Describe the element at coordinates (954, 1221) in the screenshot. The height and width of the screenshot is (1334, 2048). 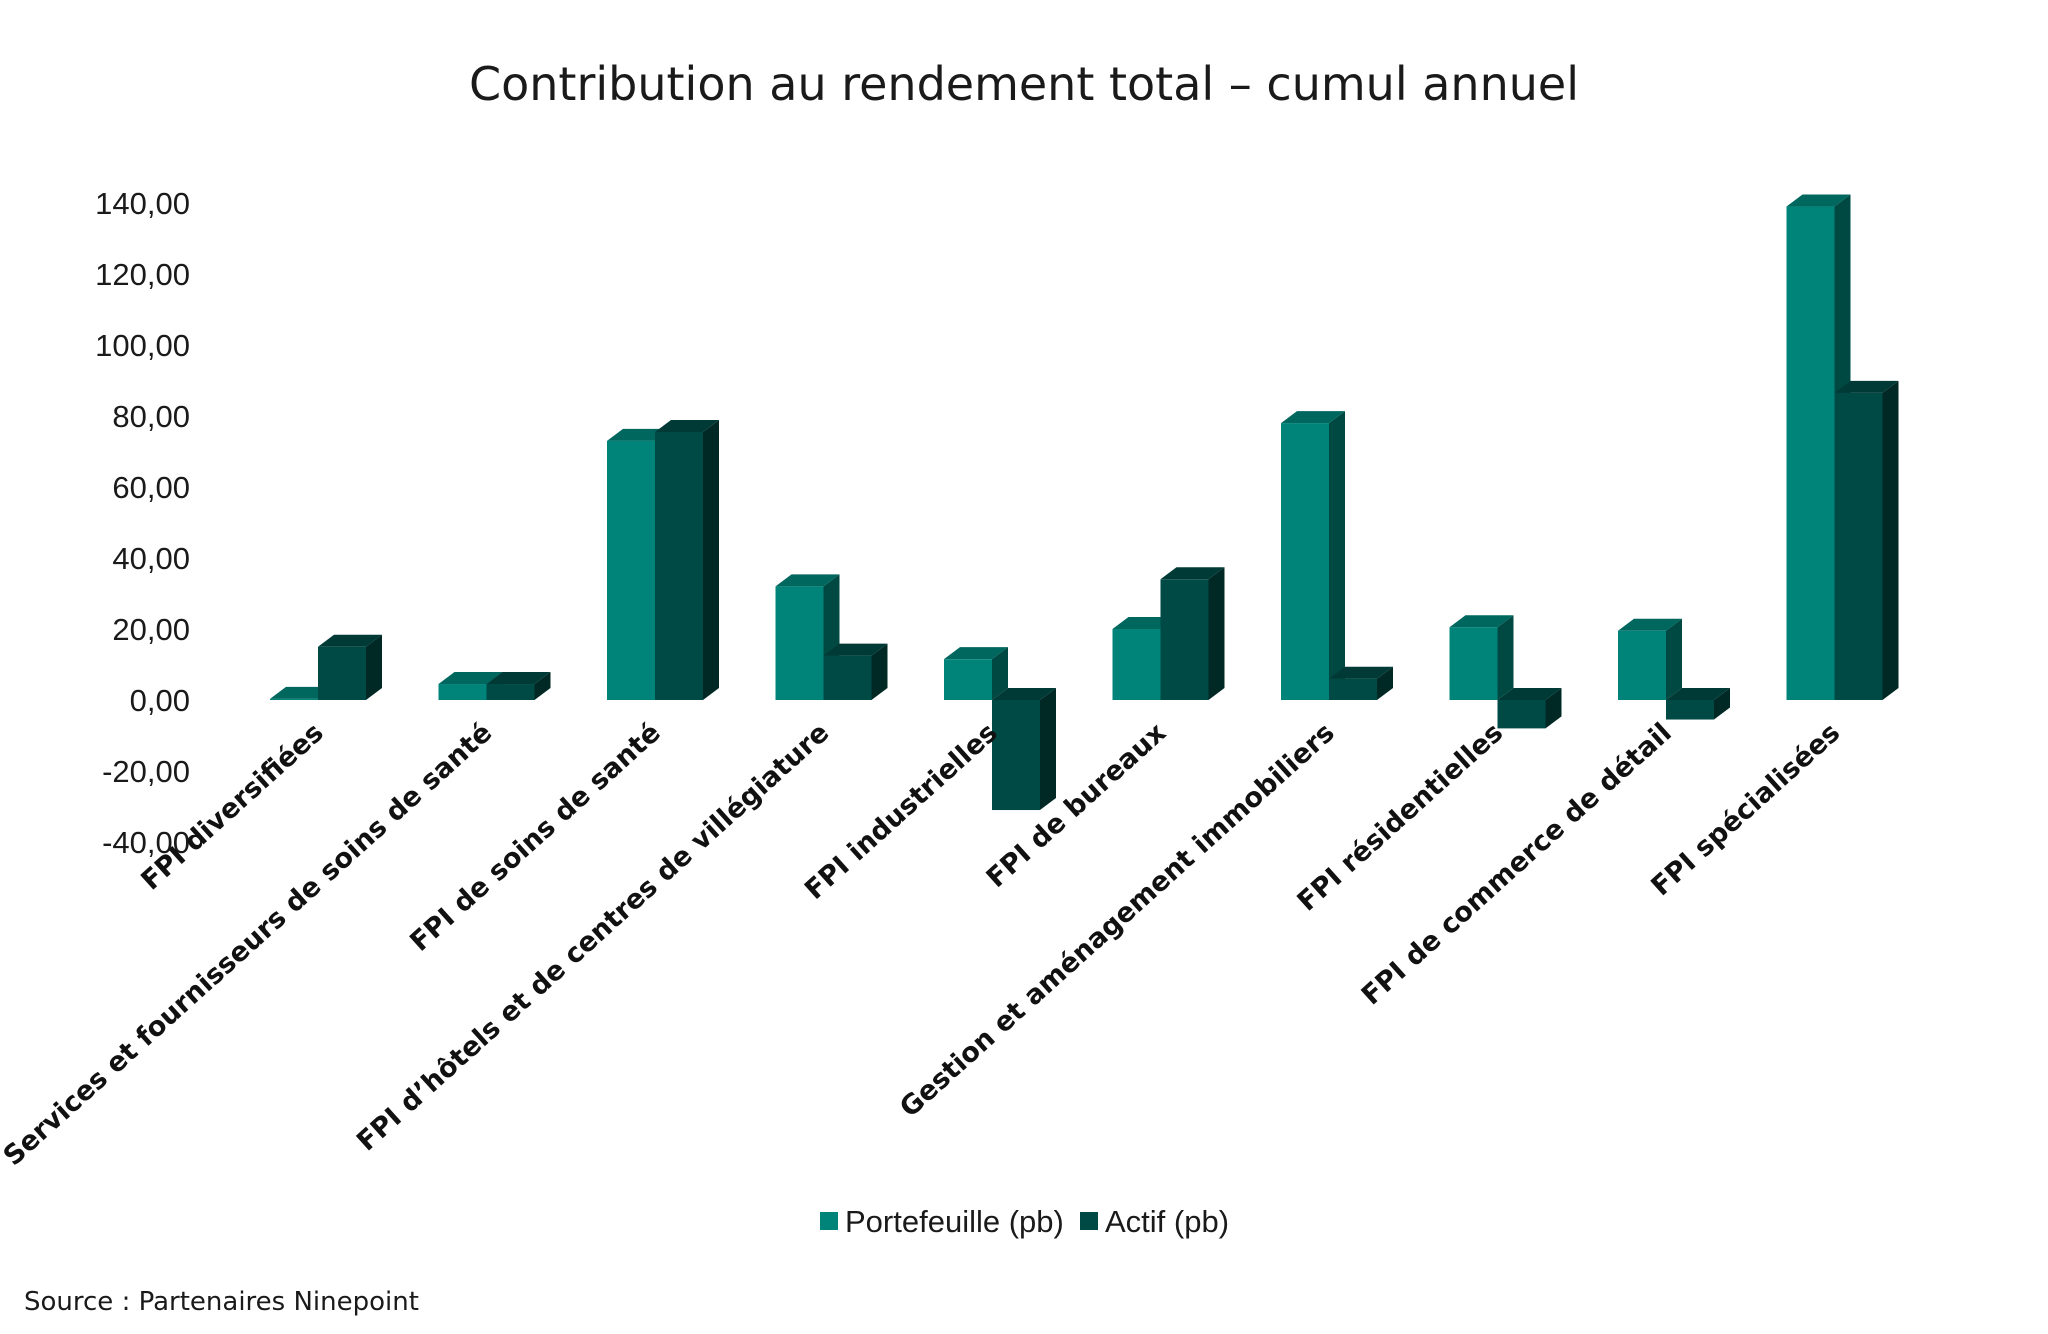
I see `legend-label-portefeuille: Portefeuille (pb)` at that location.